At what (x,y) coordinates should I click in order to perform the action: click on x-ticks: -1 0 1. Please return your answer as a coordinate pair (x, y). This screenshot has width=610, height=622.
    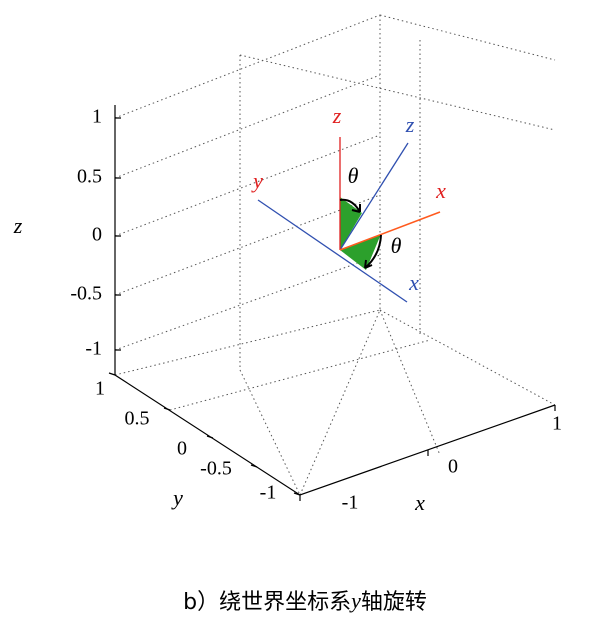
    Looking at the image, I should click on (452, 463).